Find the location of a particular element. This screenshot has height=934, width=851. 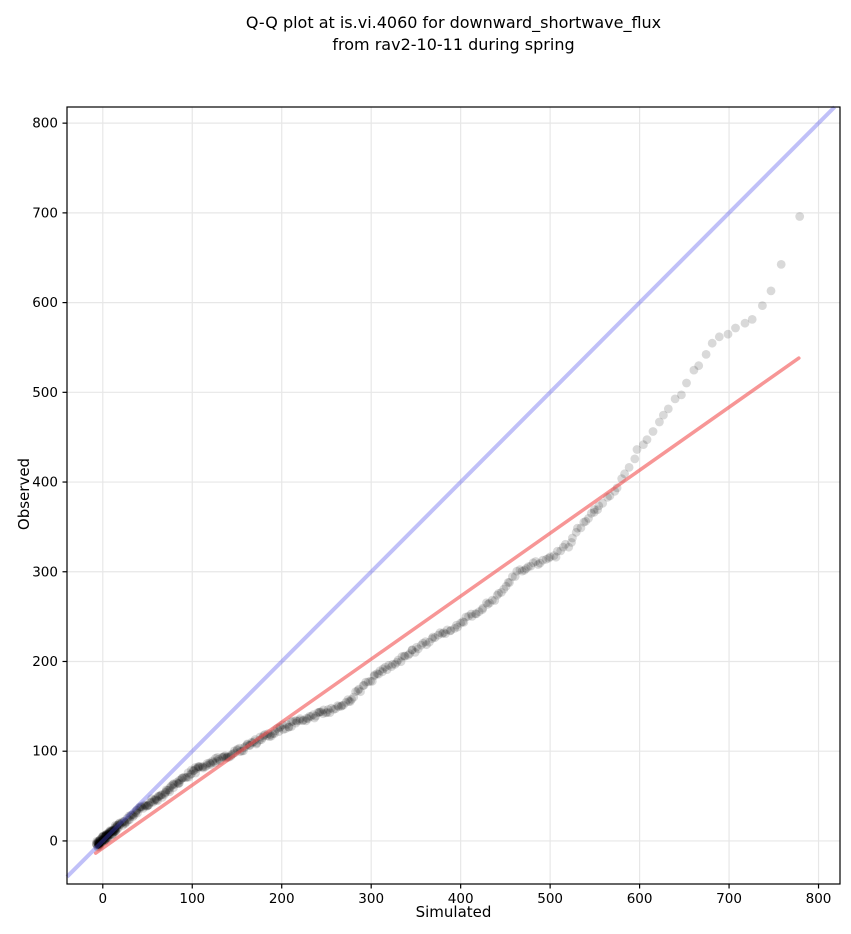

y-tick-label: 100 is located at coordinates (45, 752).